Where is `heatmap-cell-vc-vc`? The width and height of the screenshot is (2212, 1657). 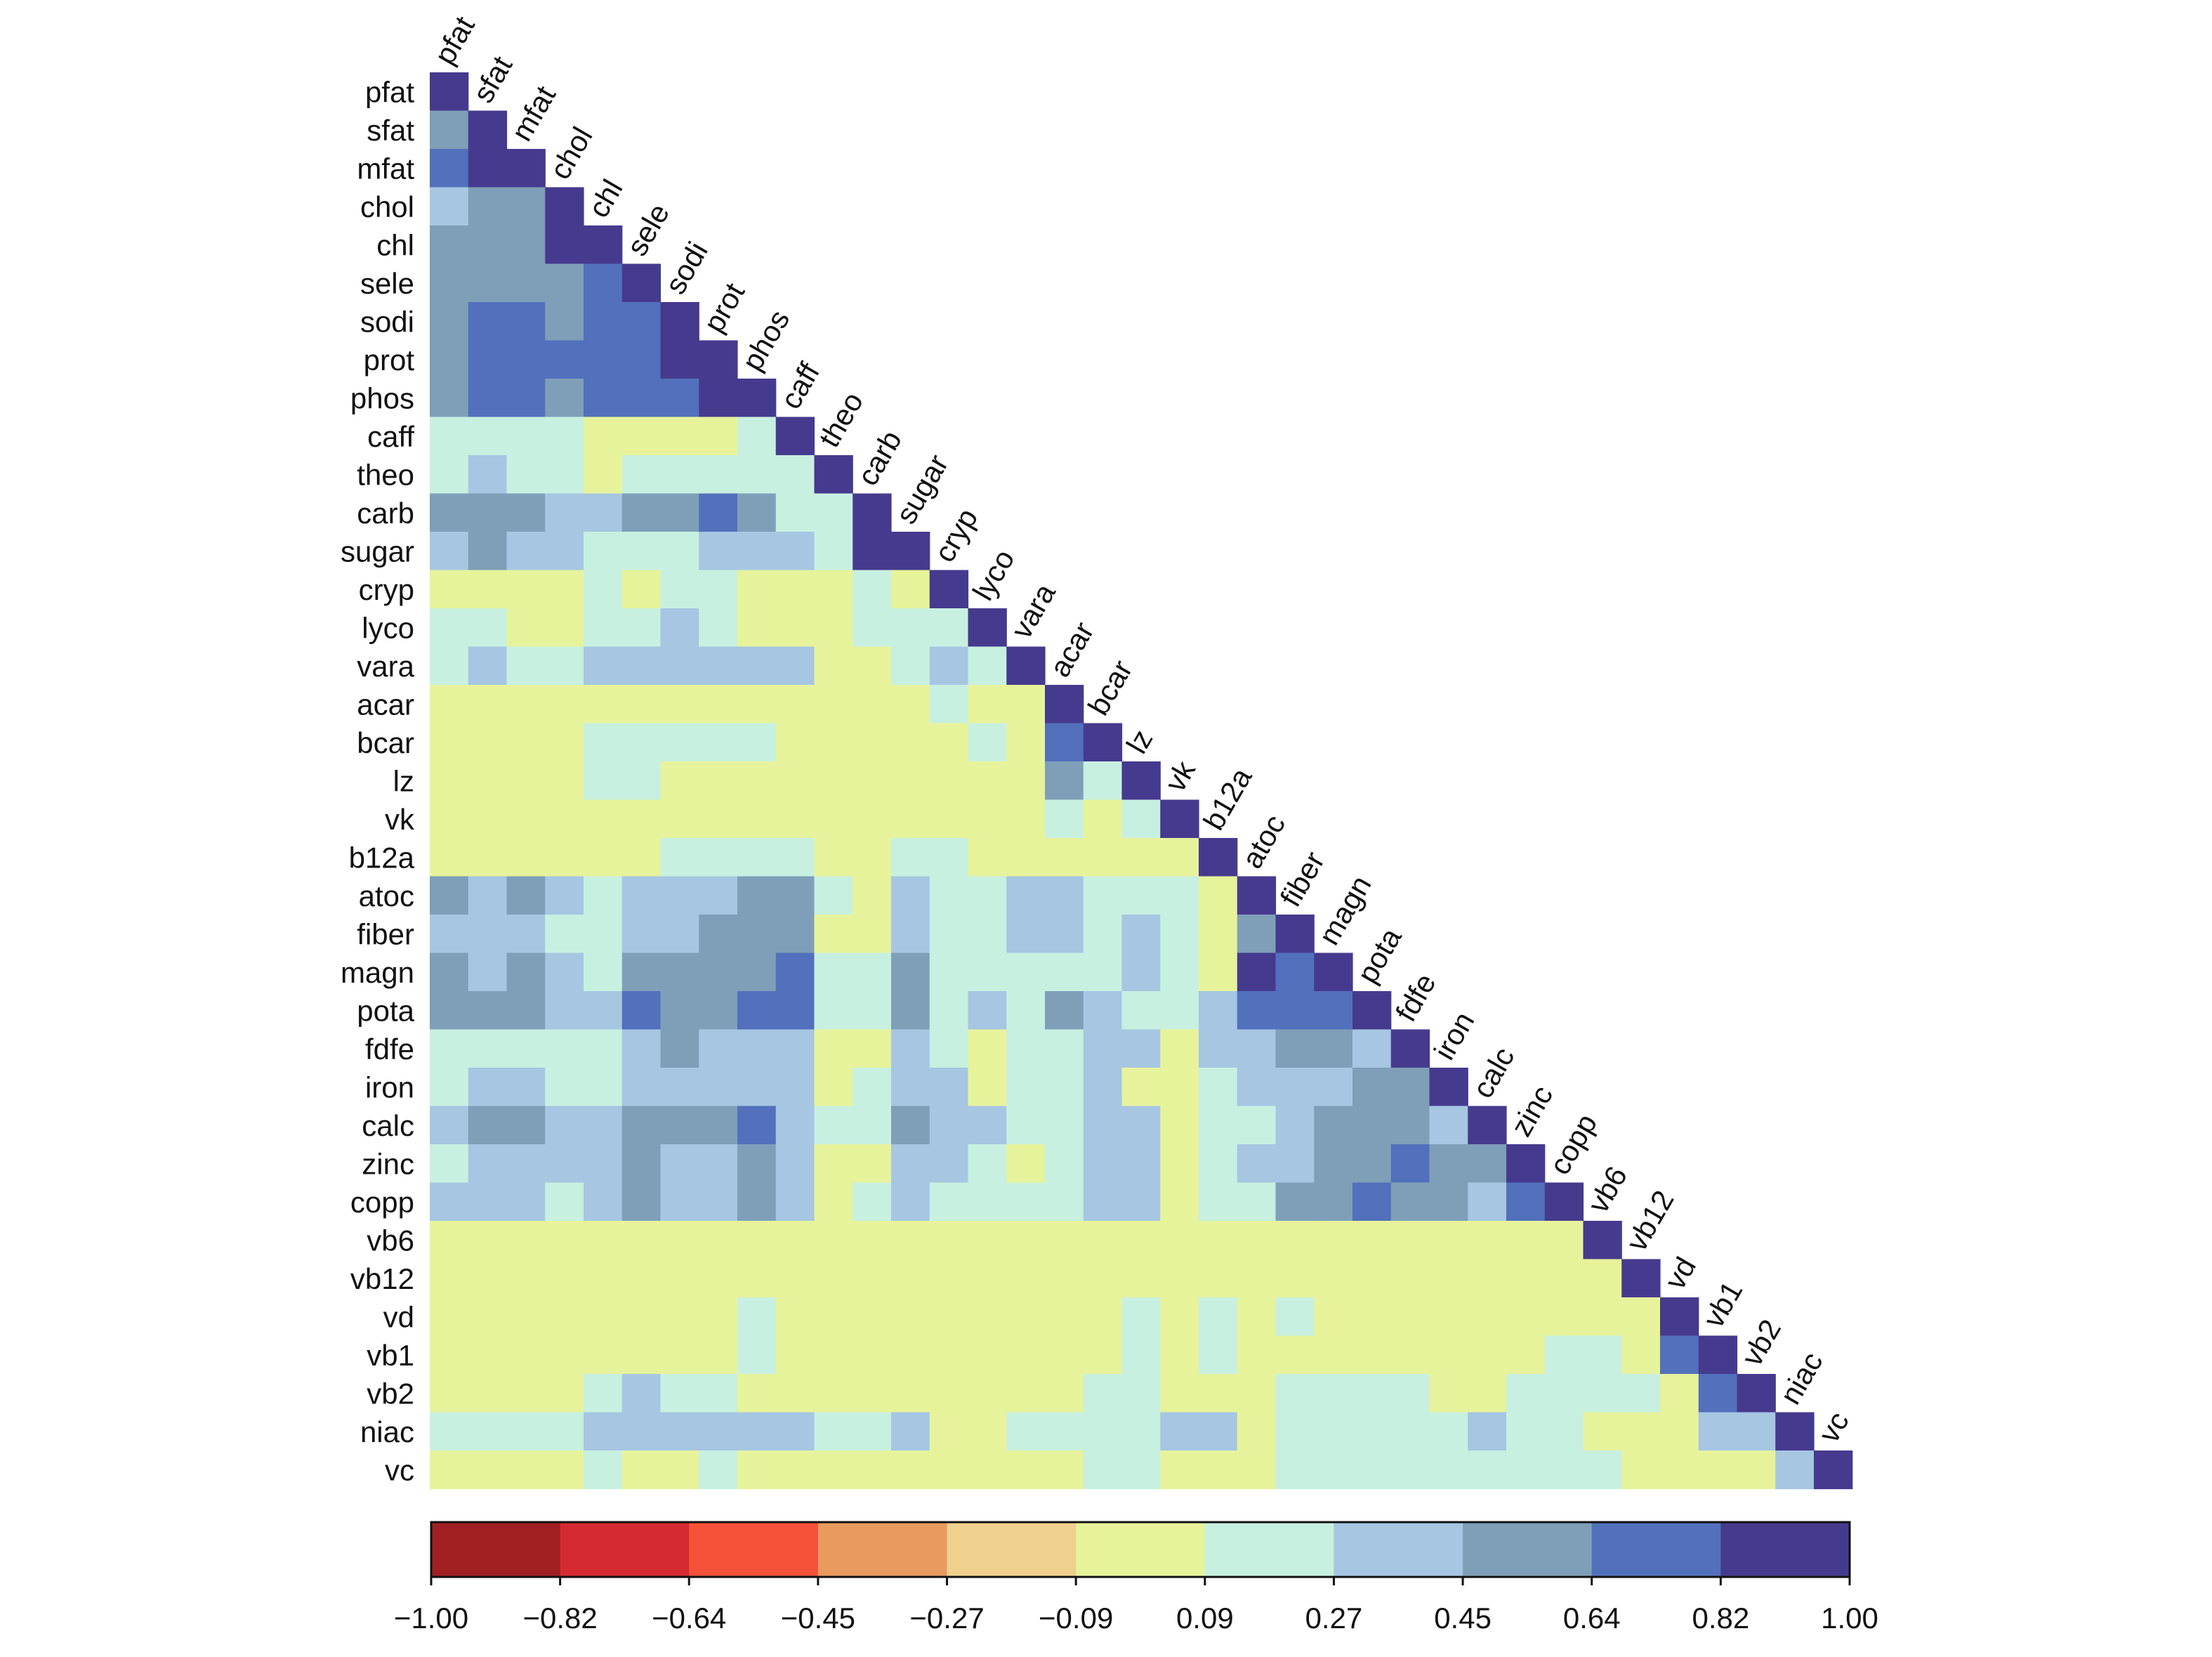
heatmap-cell-vc-vc is located at coordinates (1833, 1470).